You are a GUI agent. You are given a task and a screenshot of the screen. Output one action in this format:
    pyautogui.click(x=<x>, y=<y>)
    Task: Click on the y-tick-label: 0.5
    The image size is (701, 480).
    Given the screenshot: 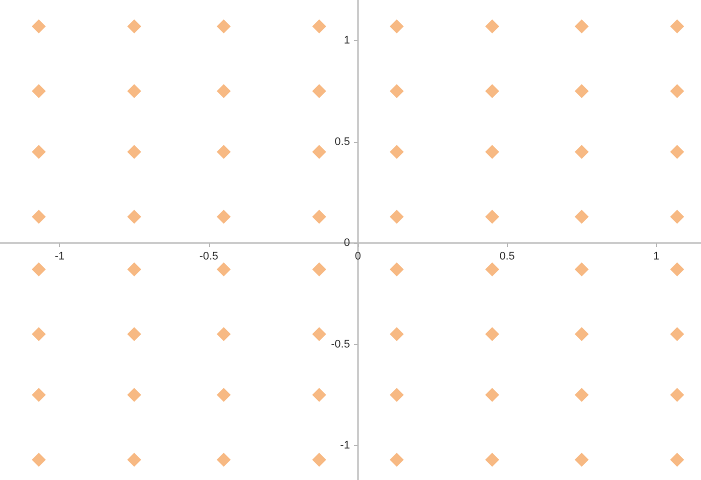 What is the action you would take?
    pyautogui.click(x=342, y=142)
    